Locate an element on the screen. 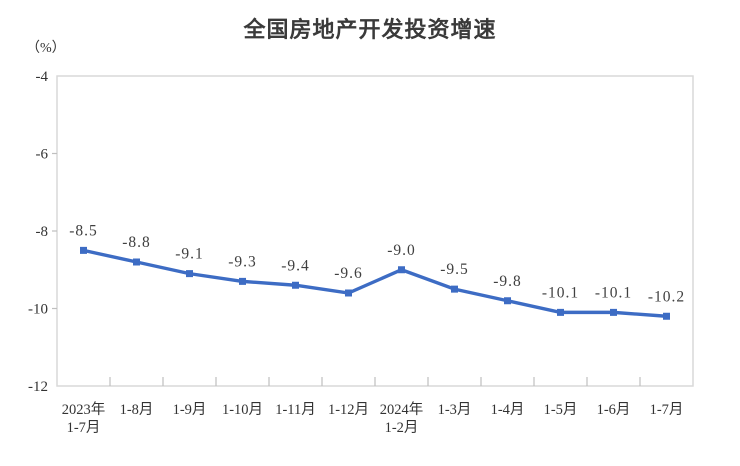 This screenshot has width=740, height=466. chart-title: 全国房地产开发投资增速 is located at coordinates (370, 29).